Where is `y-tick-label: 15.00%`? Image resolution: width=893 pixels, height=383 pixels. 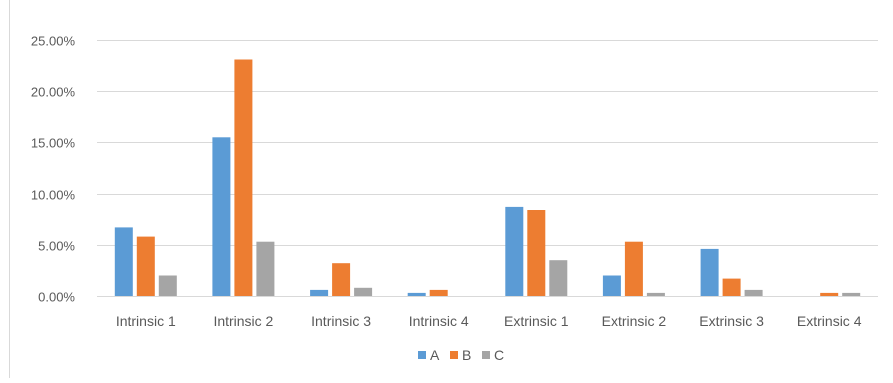 y-tick-label: 15.00% is located at coordinates (53, 143).